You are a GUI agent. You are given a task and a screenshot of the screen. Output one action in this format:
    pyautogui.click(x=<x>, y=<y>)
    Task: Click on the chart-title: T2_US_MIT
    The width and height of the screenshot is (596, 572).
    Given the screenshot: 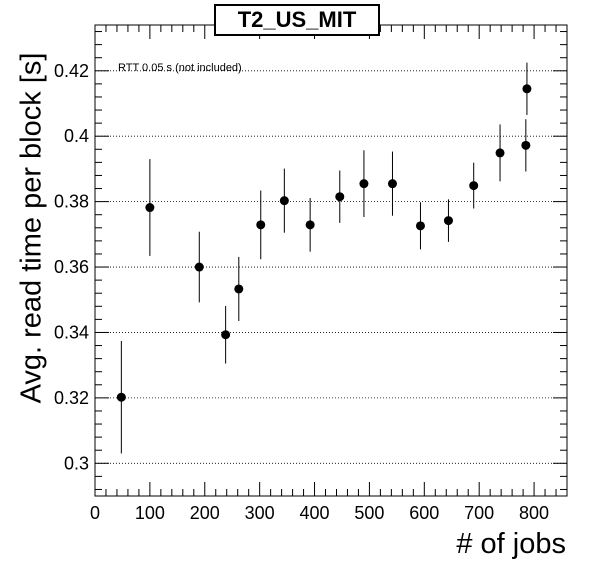 What is the action you would take?
    pyautogui.click(x=297, y=20)
    